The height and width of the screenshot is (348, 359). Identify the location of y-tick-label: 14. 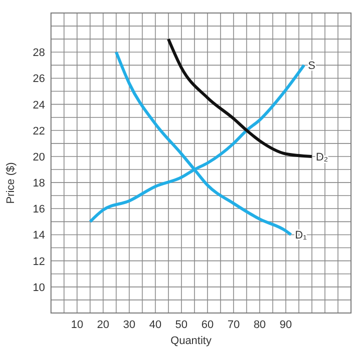
(38, 236).